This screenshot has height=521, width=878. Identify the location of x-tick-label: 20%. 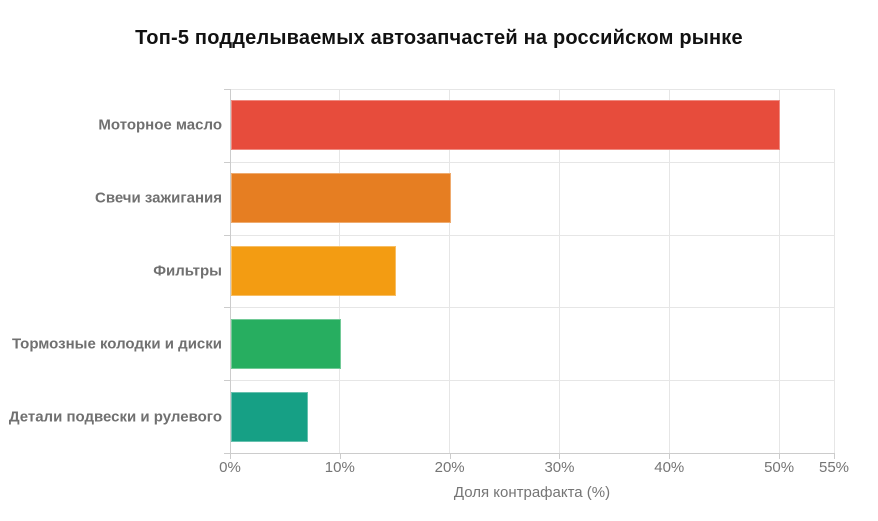
(449, 467).